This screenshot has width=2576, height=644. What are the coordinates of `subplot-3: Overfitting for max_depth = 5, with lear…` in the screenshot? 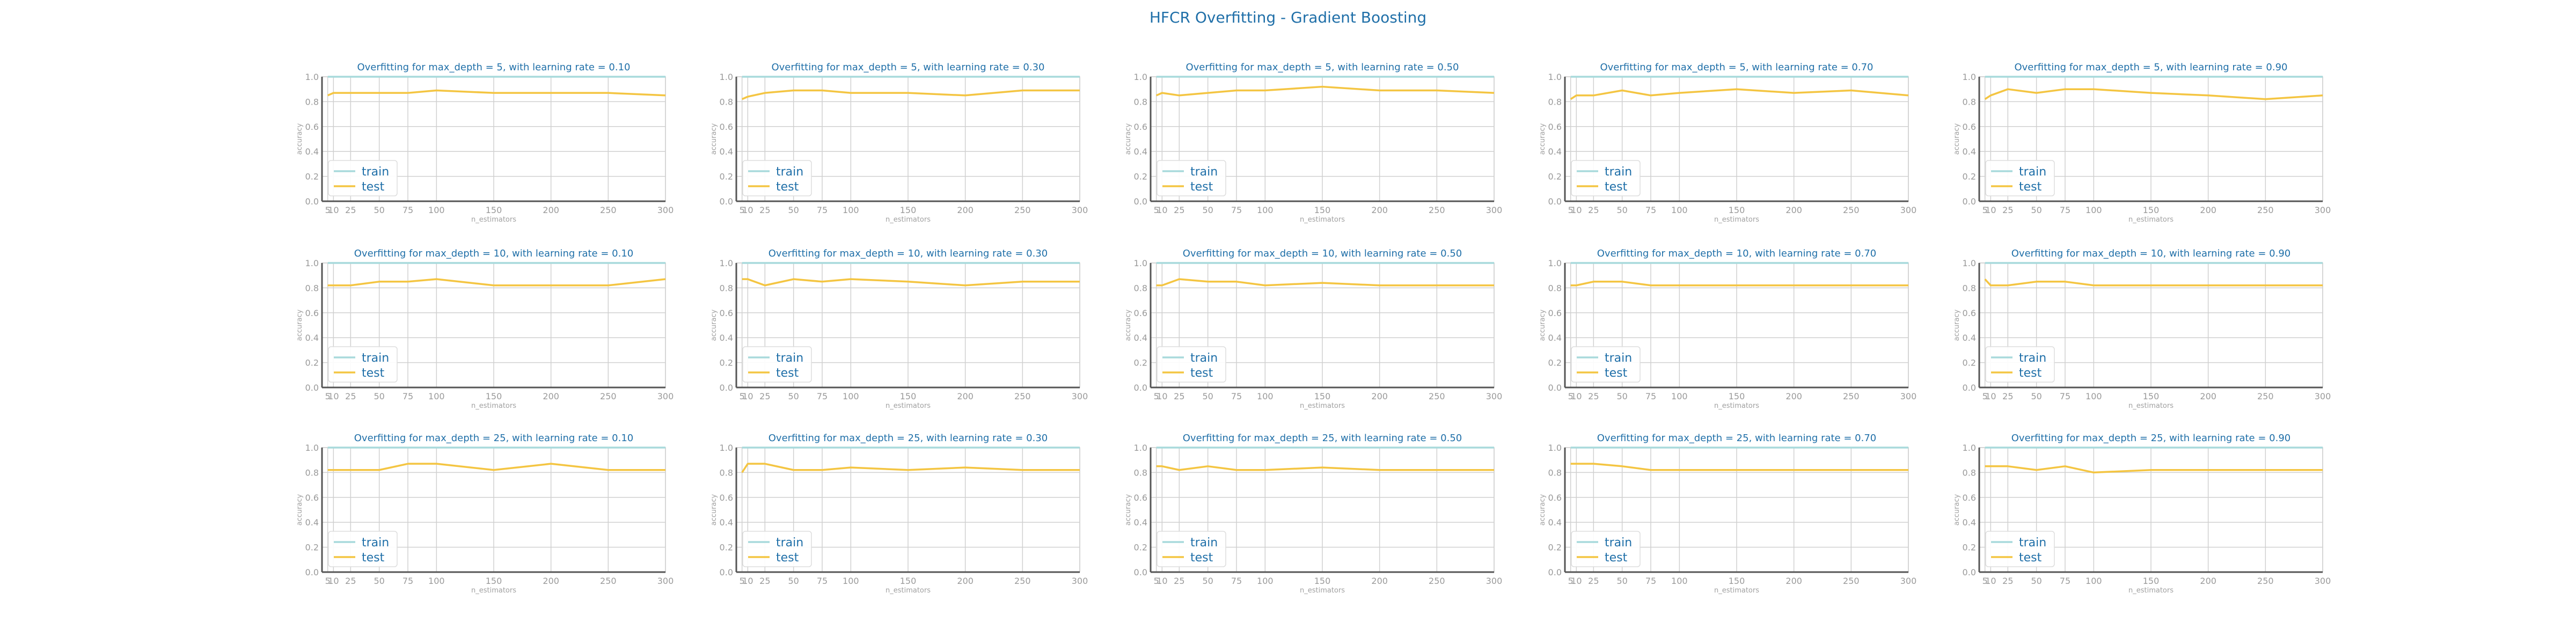 It's located at (1313, 143).